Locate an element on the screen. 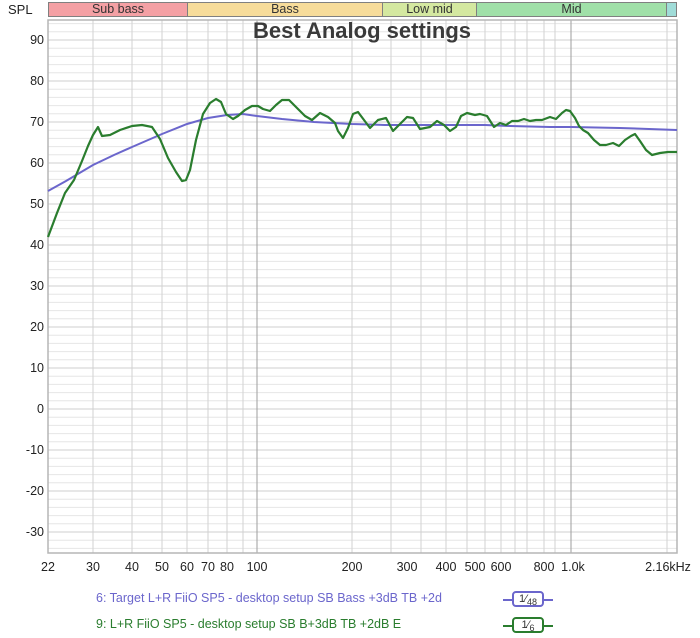 This screenshot has width=700, height=638. y-tick: 80 is located at coordinates (37, 81).